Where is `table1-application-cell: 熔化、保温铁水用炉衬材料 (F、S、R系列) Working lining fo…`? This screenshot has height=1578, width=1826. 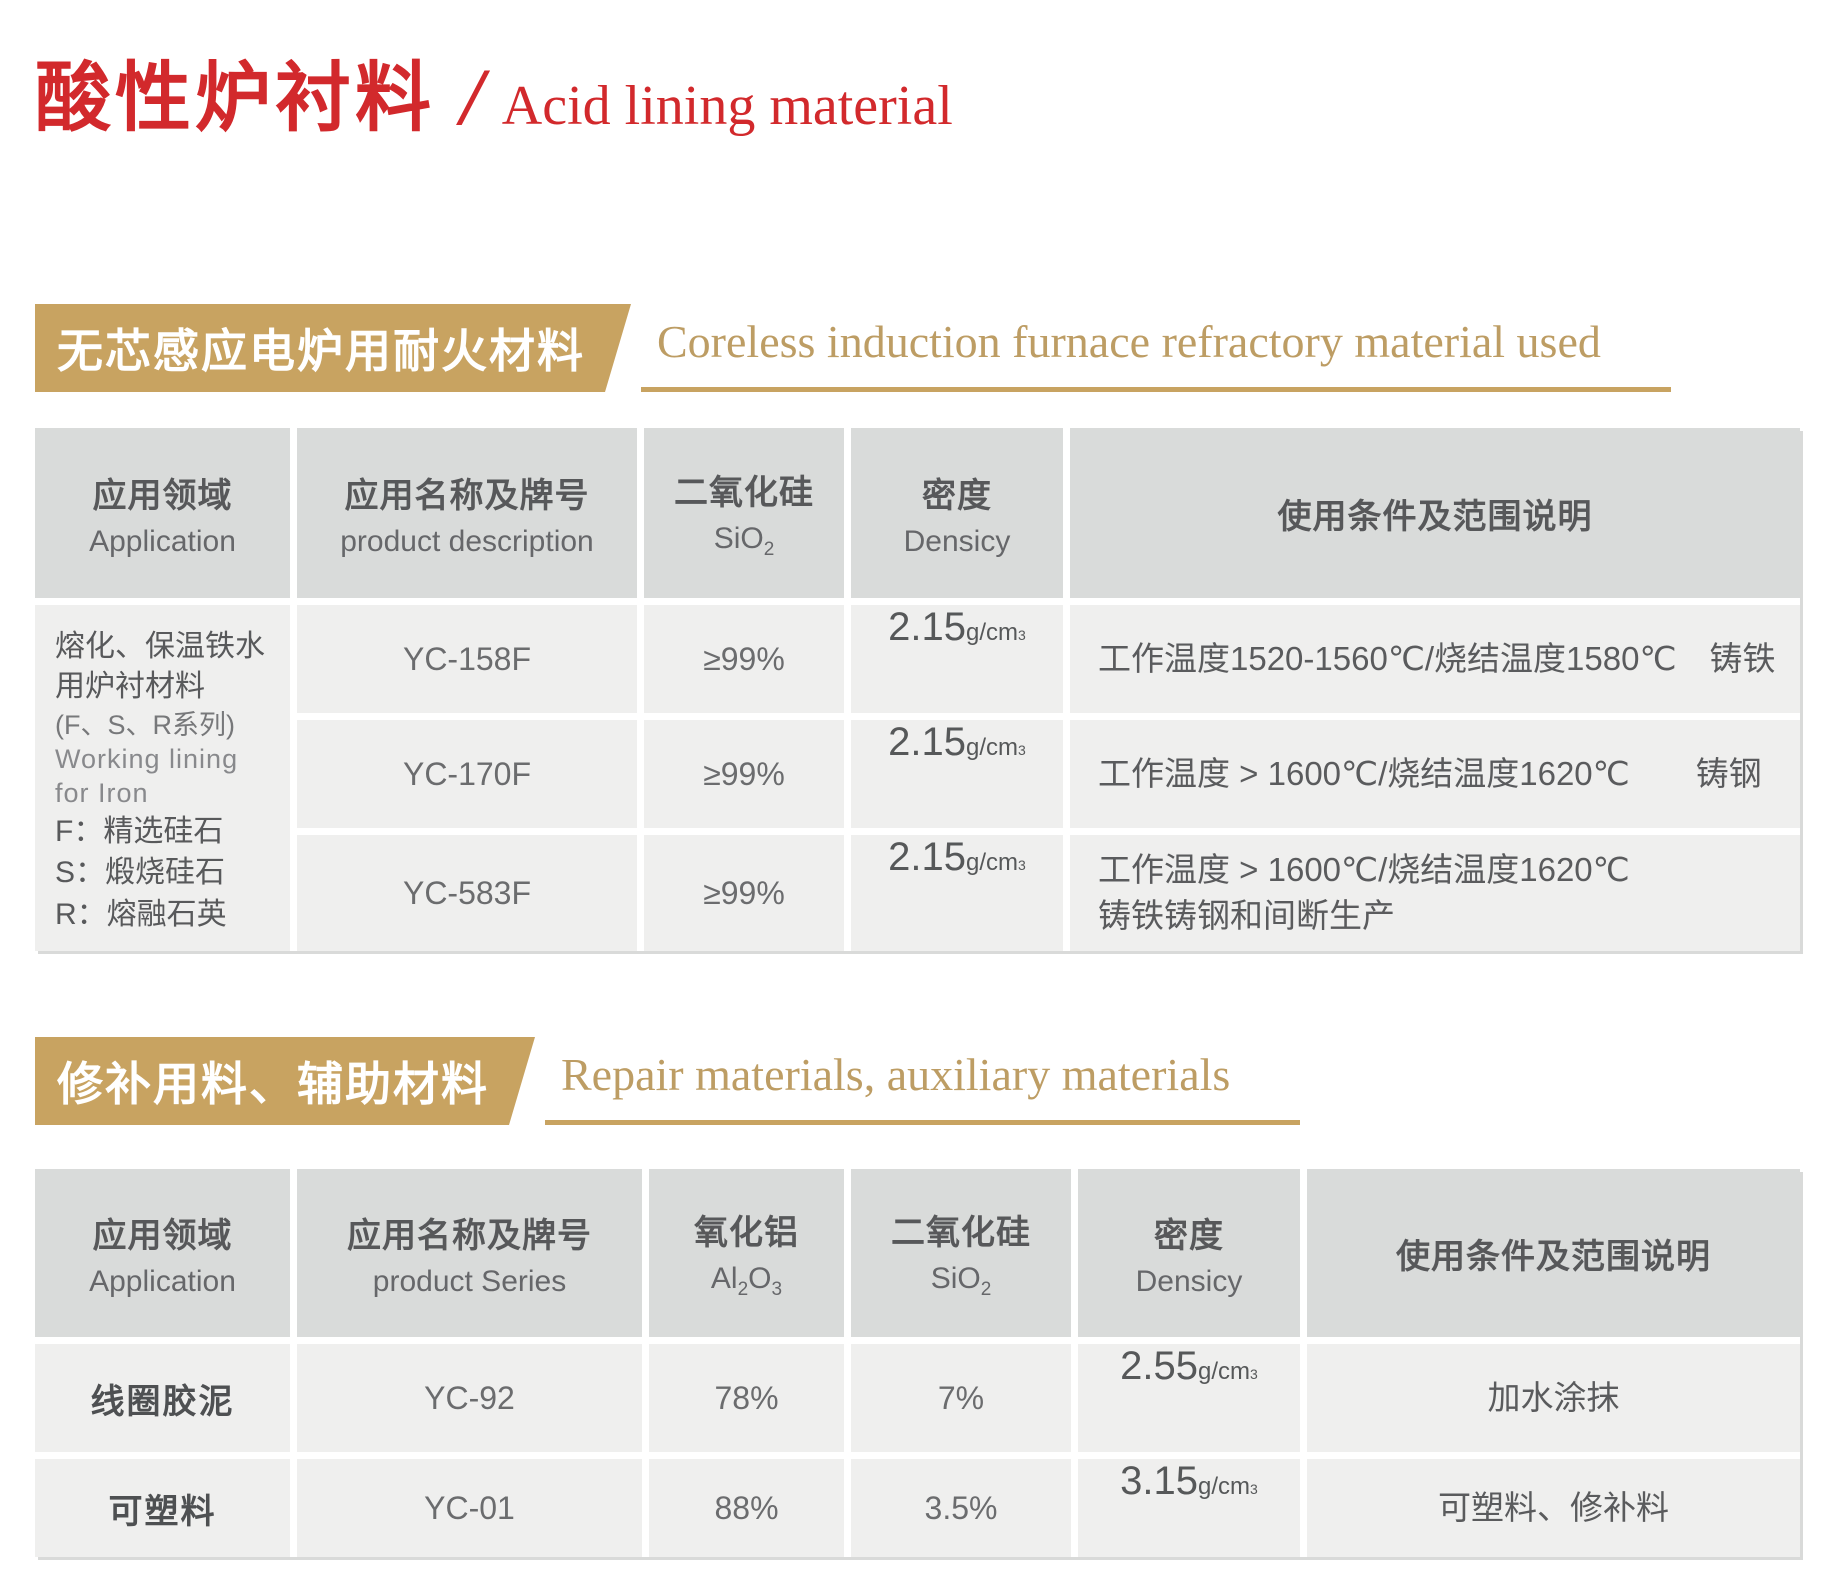
table1-application-cell: 熔化、保温铁水用炉衬材料 (F、S、R系列) Working lining fo… is located at coordinates (162, 778).